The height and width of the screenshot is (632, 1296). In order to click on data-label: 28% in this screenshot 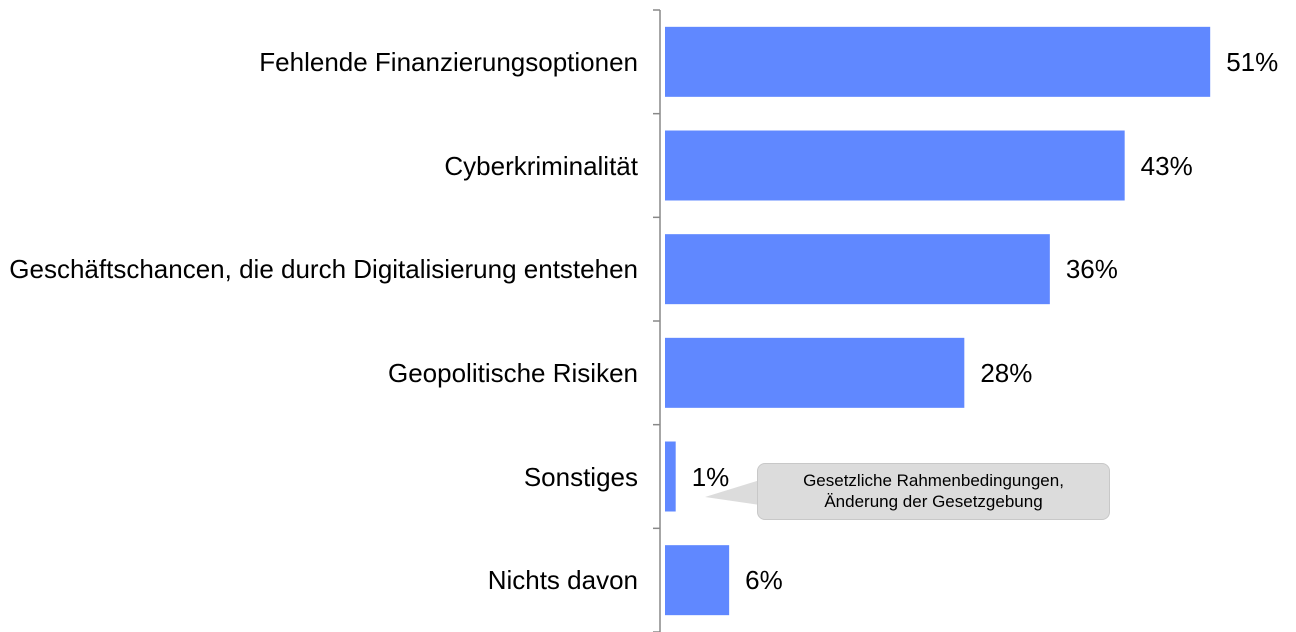, I will do `click(1006, 372)`.